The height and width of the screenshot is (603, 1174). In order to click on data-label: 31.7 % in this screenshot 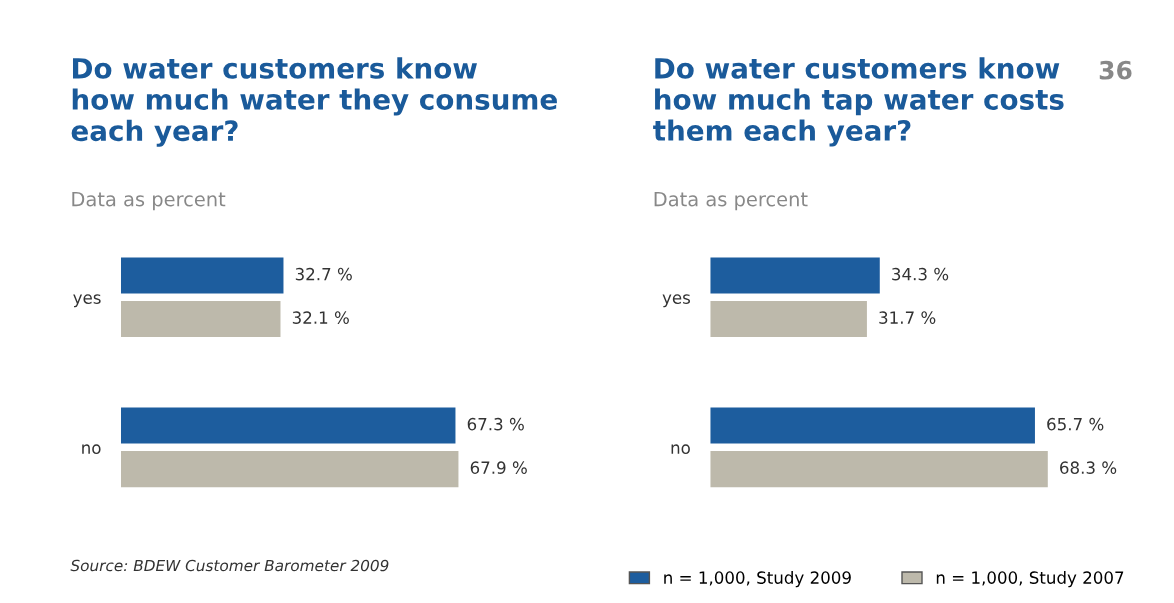, I will do `click(907, 317)`.